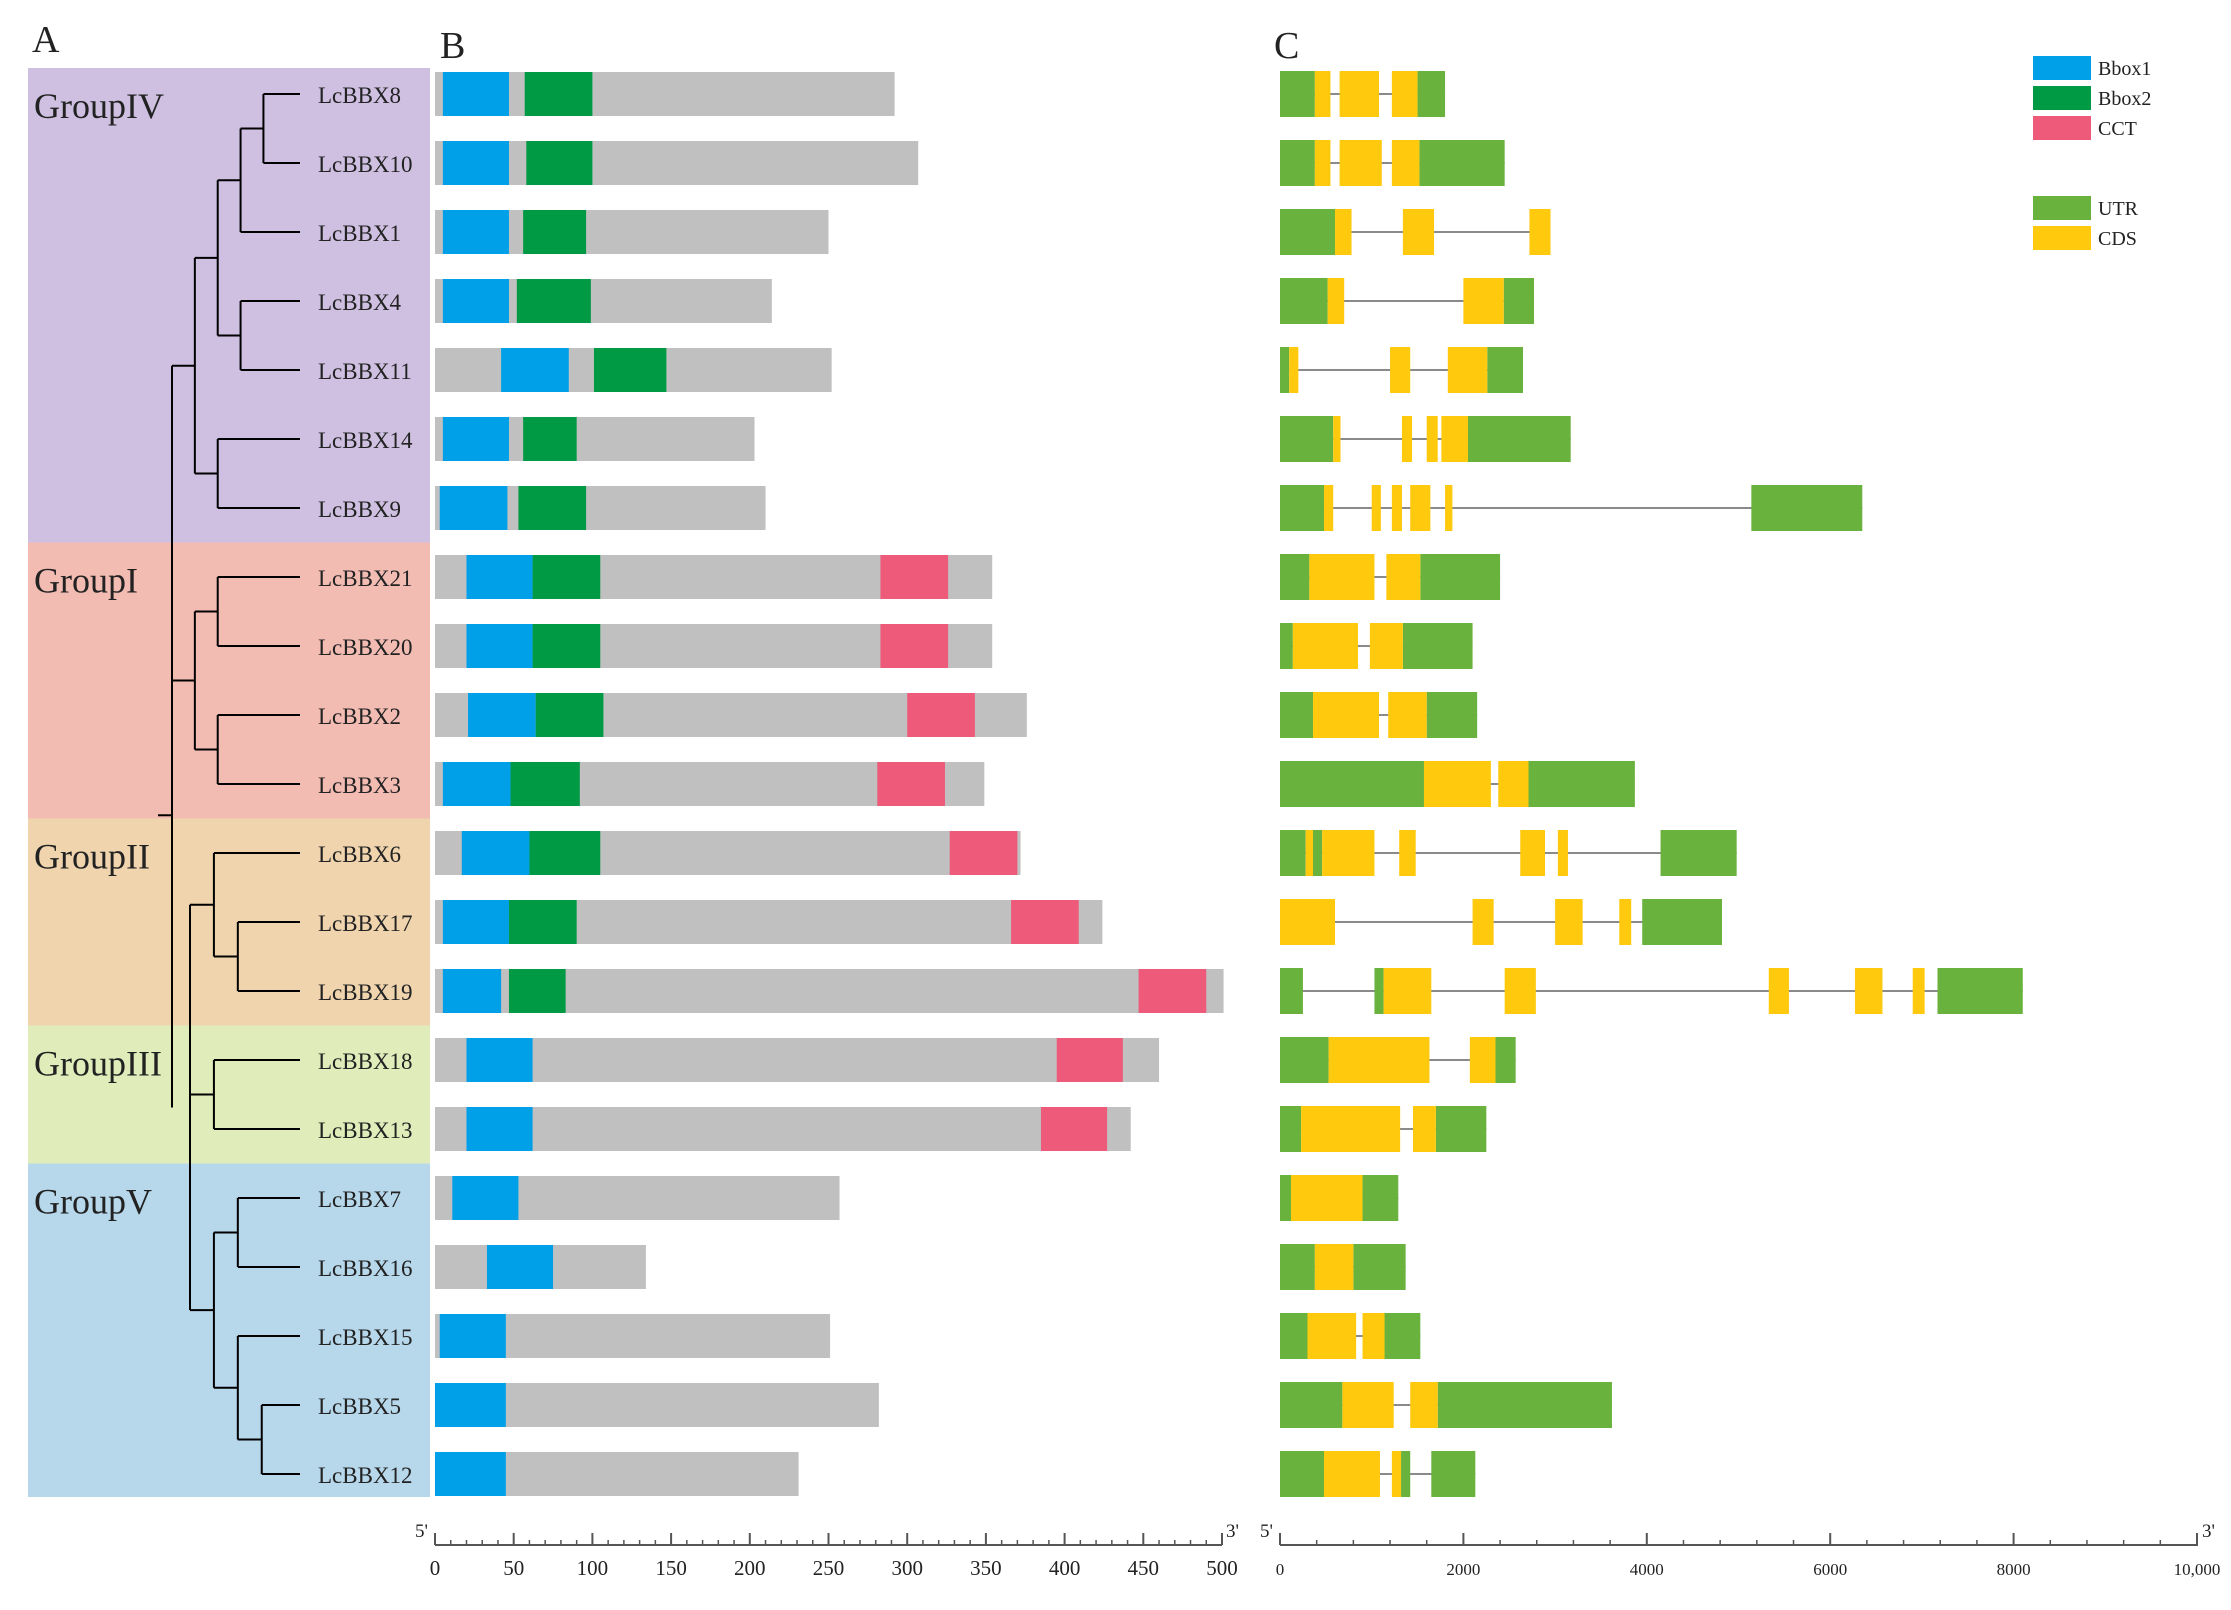 This screenshot has height=1610, width=2231. Describe the element at coordinates (365, 1337) in the screenshot. I see `gene-name-label: LcBBX15` at that location.